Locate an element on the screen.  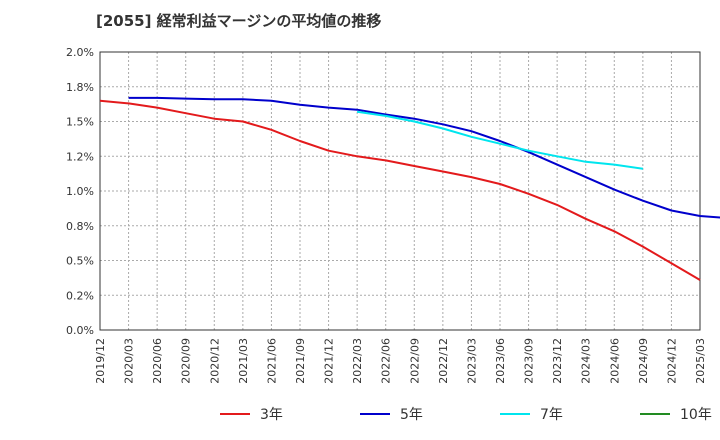
y-tick-labels: 0.0% 0.2% 0.5% 0.8% 1.0% 1.2% 1.5% 1.8% 2.0% is located at coordinates (80, 191).